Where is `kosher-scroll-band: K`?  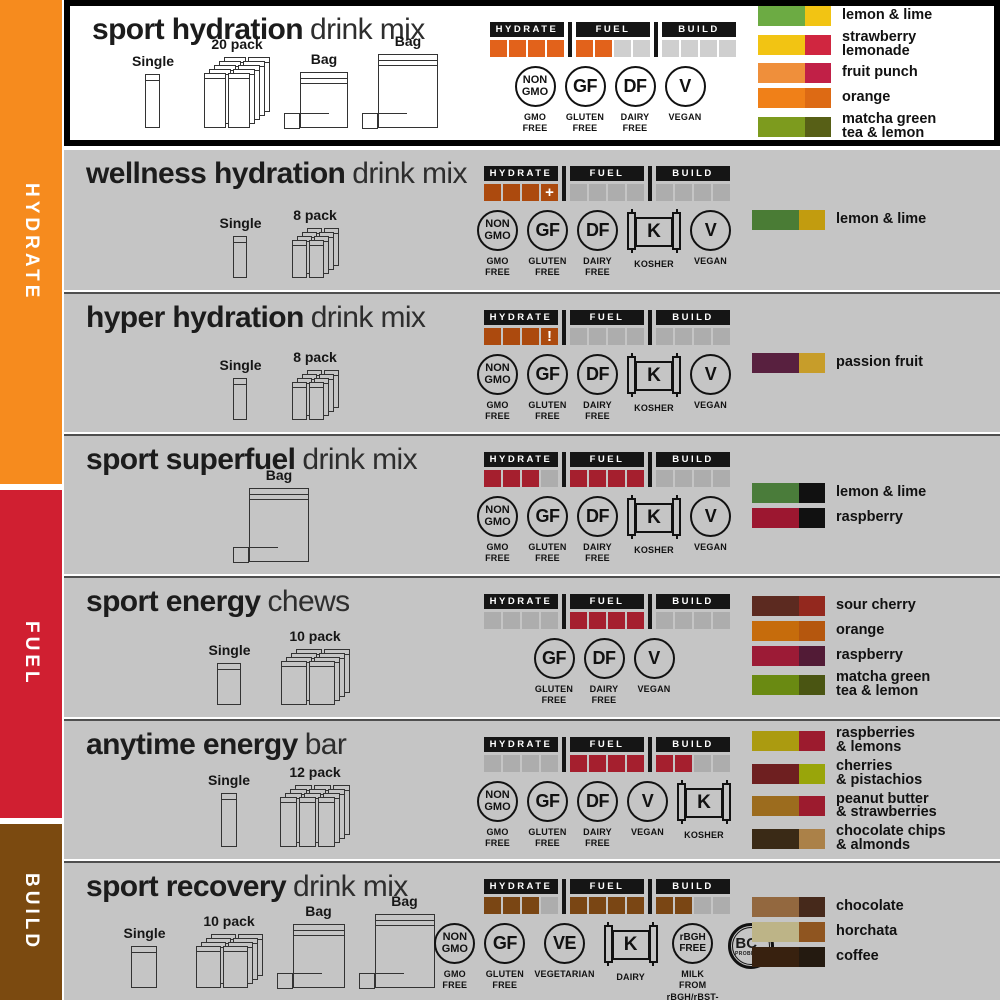
kosher-scroll-band: K is located at coordinates (704, 803).